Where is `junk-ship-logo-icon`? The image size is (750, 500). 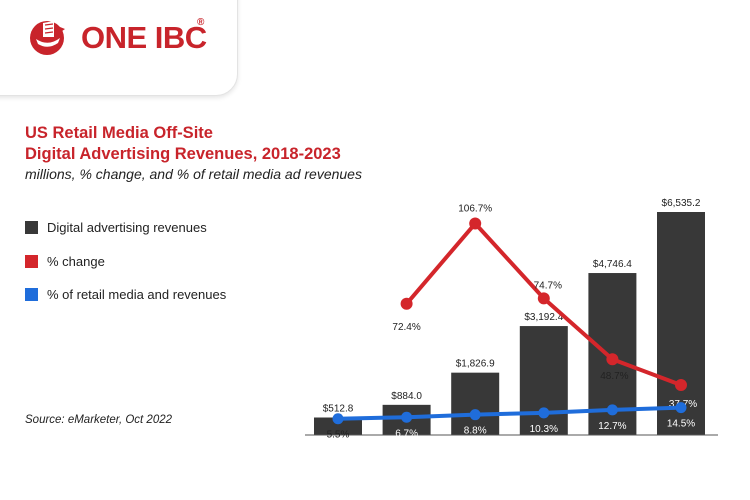 junk-ship-logo-icon is located at coordinates (47, 38).